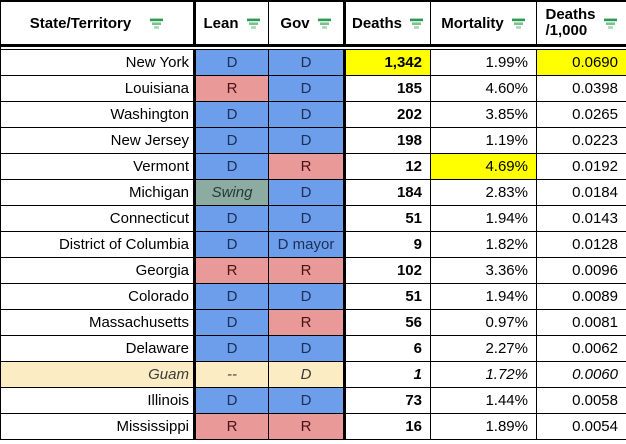 This screenshot has width=626, height=444. Describe the element at coordinates (306, 244) in the screenshot. I see `gov-cell: D mayor` at that location.